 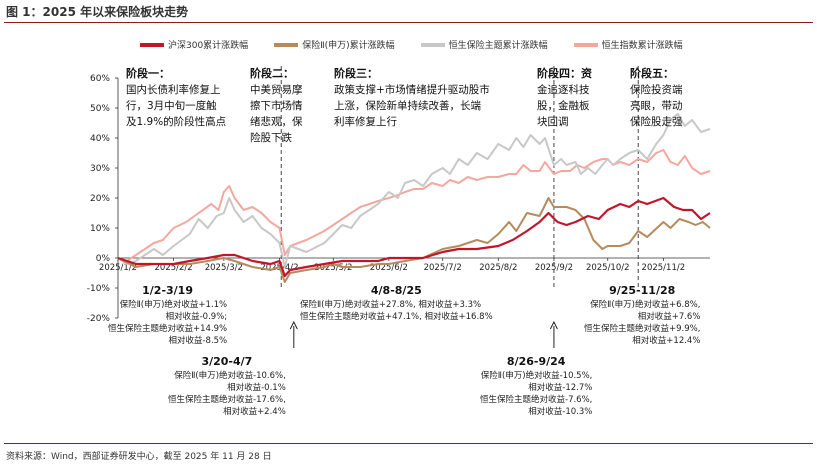 I want to click on x-tick-label: 2025/10/2, so click(x=608, y=268).